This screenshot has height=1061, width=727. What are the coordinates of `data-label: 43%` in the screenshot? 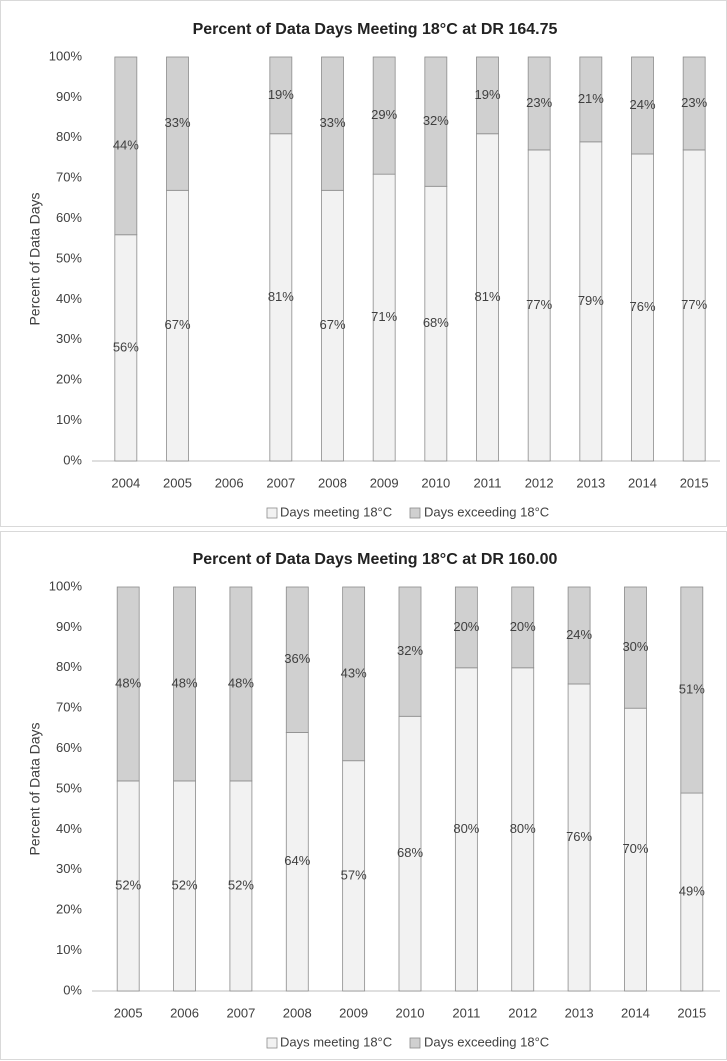 It's located at (354, 672).